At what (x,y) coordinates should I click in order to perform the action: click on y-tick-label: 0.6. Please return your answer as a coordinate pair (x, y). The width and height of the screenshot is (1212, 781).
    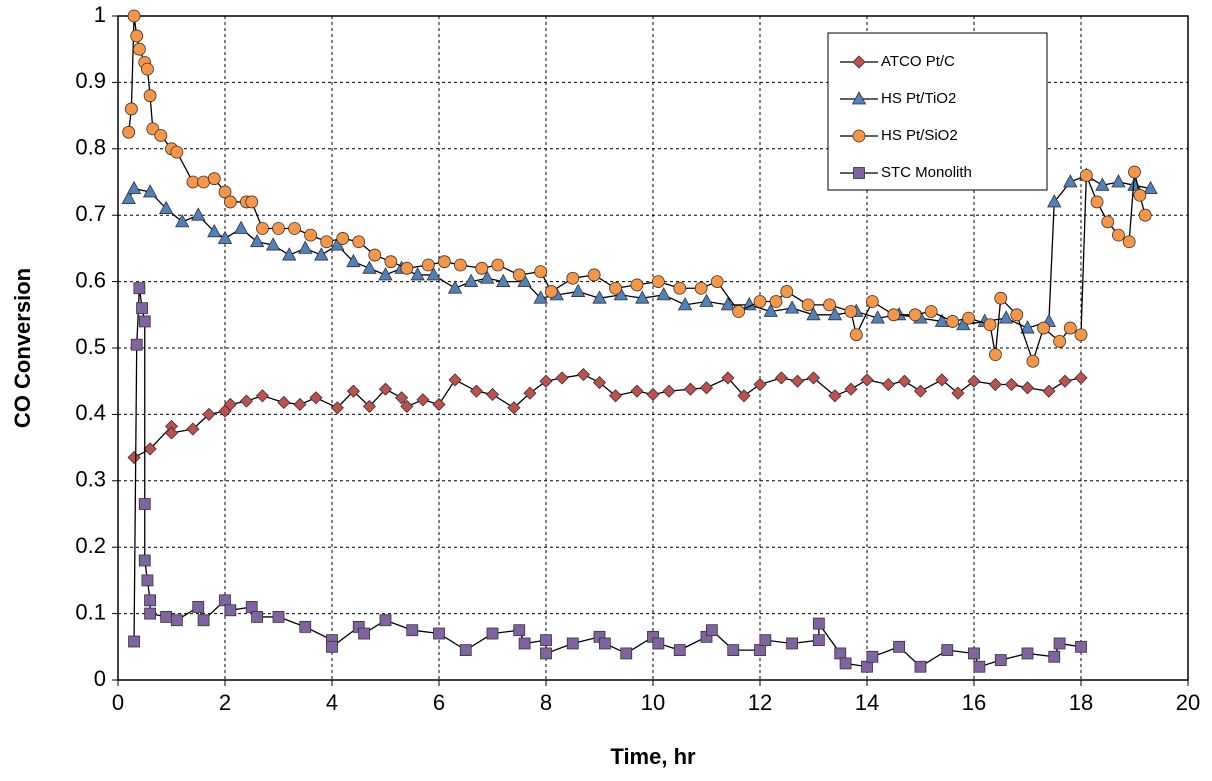
    Looking at the image, I should click on (90, 279).